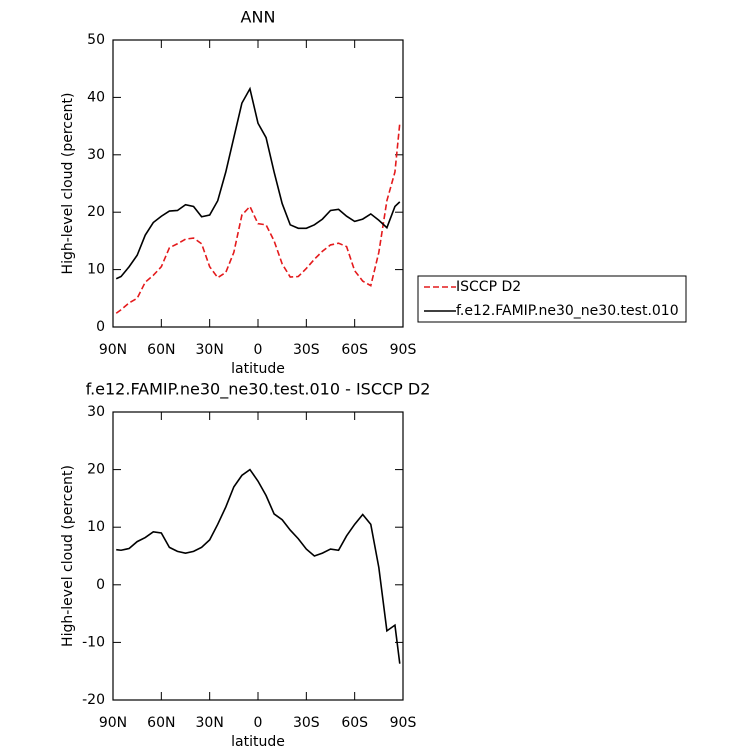  What do you see at coordinates (93, 642) in the screenshot?
I see `y-tick-label: -10` at bounding box center [93, 642].